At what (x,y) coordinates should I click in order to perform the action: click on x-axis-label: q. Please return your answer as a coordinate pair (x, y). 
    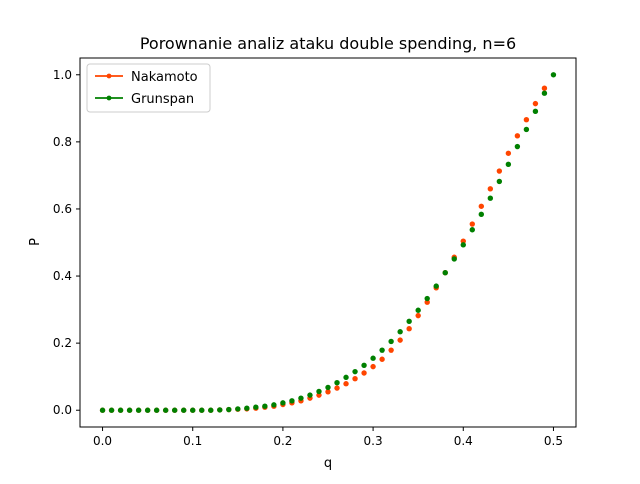
    Looking at the image, I should click on (328, 463).